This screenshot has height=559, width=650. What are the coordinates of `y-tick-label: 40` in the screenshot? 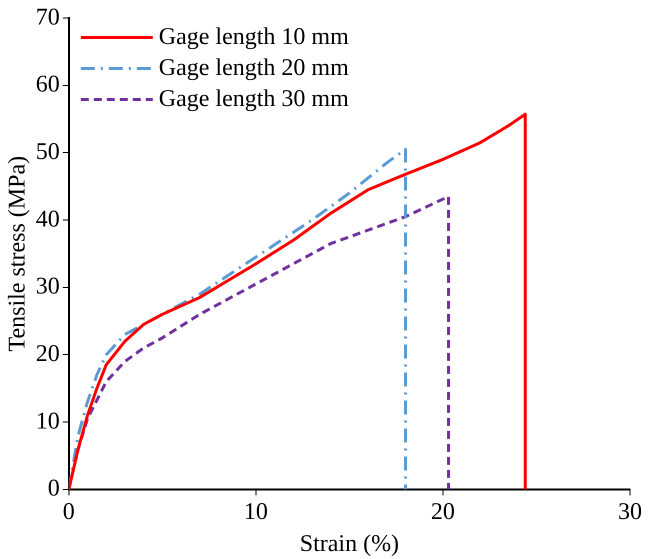 It's located at (48, 219).